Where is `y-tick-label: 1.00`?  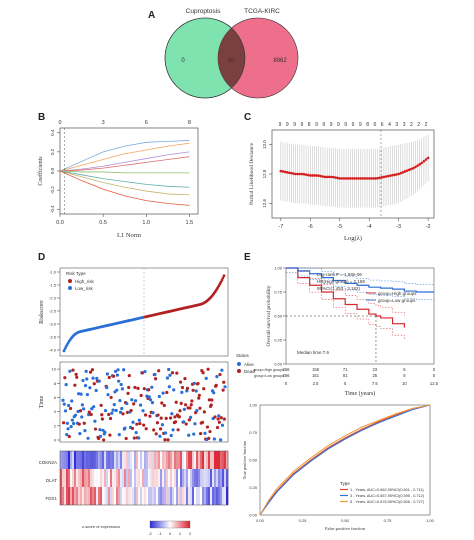 y-tick-label: 1.00 is located at coordinates (253, 405).